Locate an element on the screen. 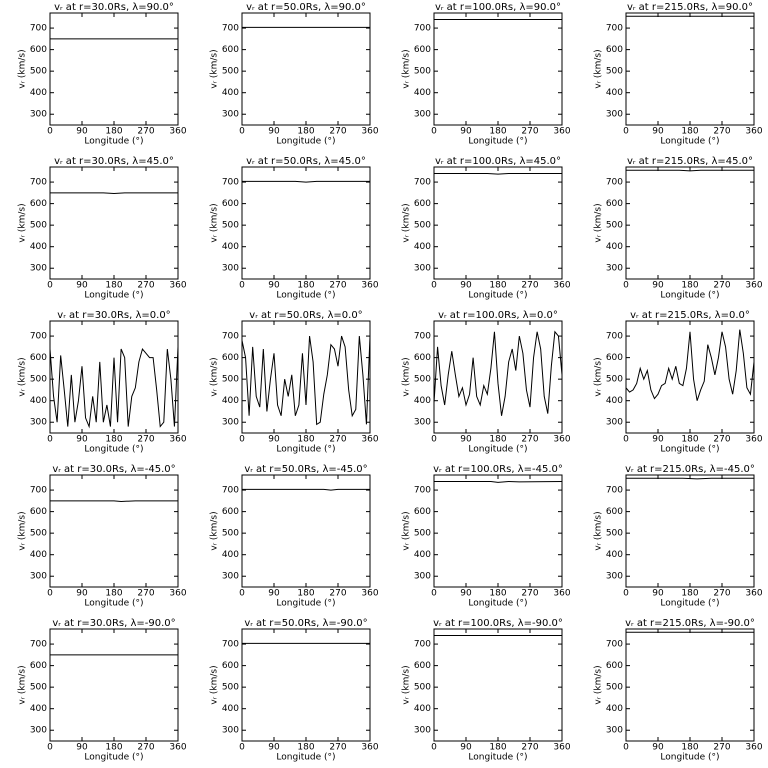  chart-title: vᵣ at r=100.0Rs, λ=-90.0° is located at coordinates (498, 623).